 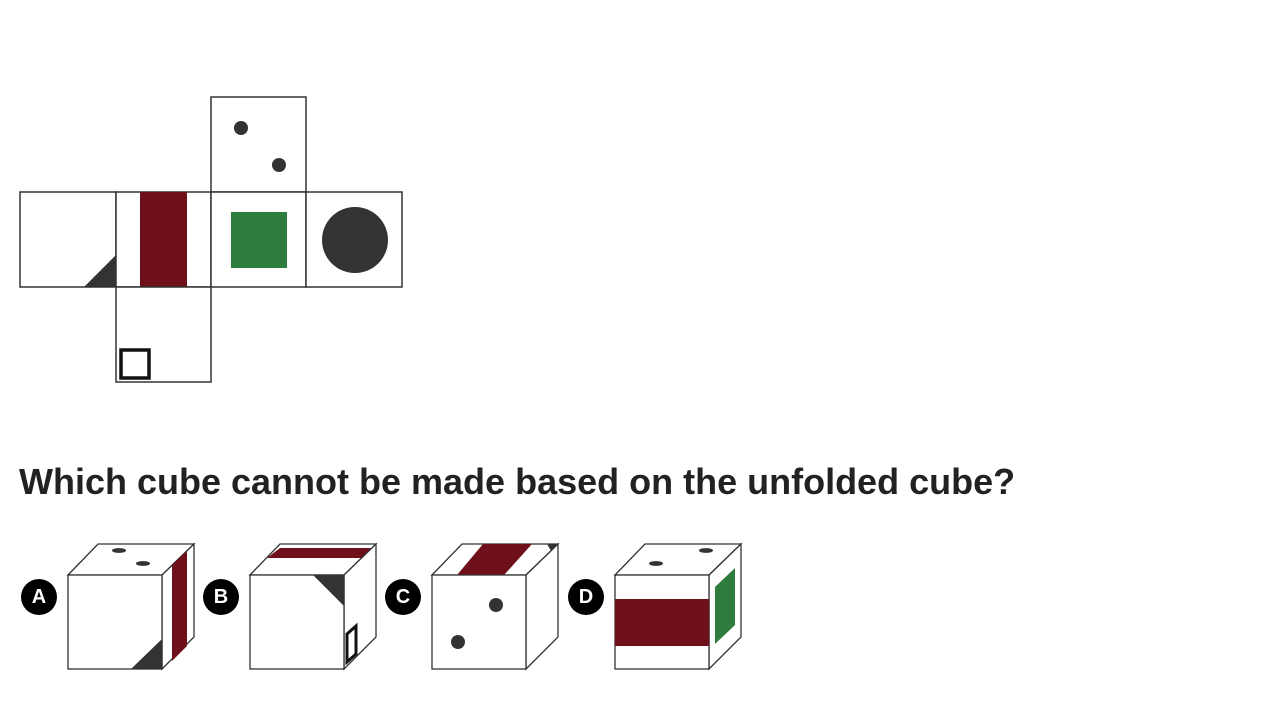 I want to click on cube-c, so click(x=495, y=606).